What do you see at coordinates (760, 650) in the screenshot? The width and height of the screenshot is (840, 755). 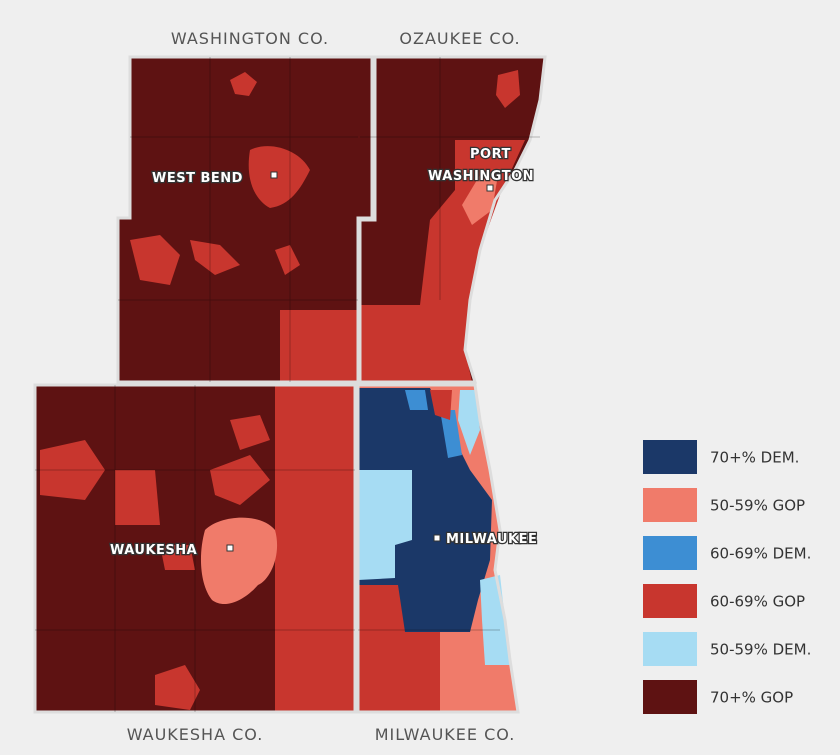 I see `legend-label: 50-59% DEM.` at bounding box center [760, 650].